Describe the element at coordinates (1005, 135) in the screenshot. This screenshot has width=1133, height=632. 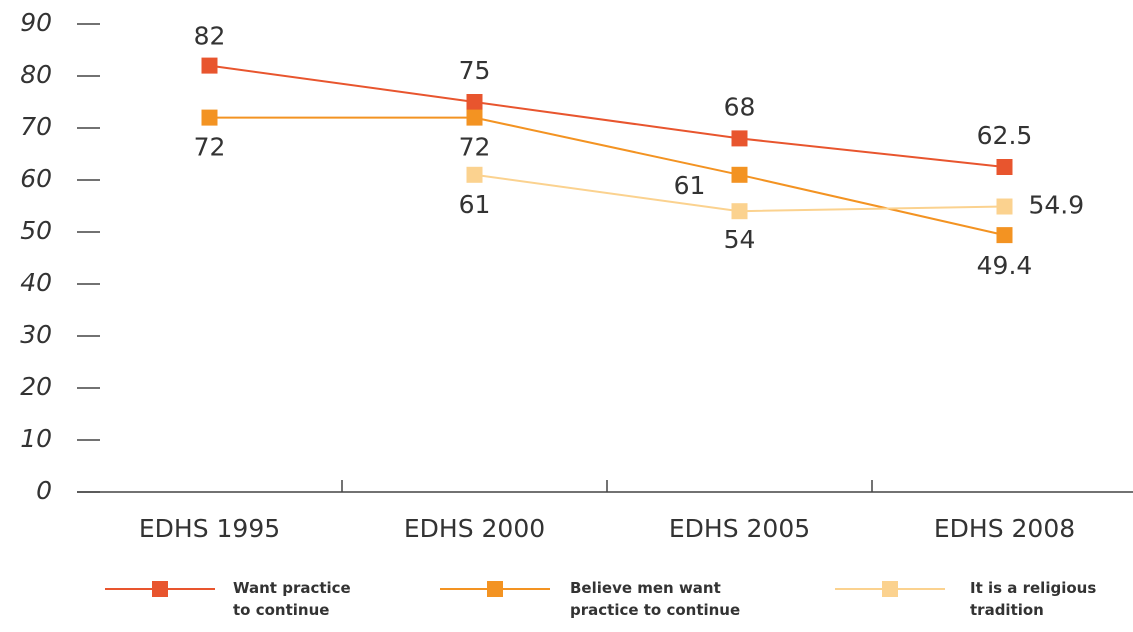
I see `data-label: 62.5` at that location.